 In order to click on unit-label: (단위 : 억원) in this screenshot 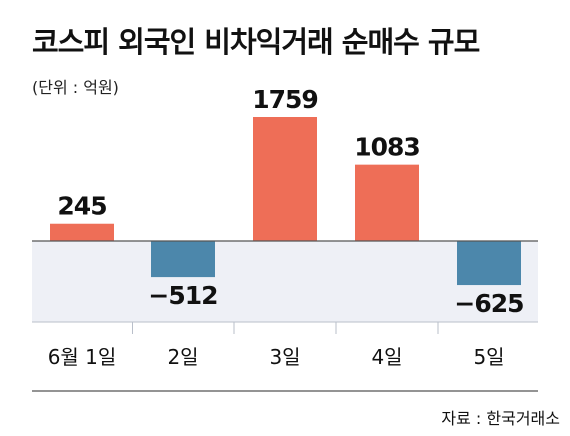, I will do `click(75, 87)`.